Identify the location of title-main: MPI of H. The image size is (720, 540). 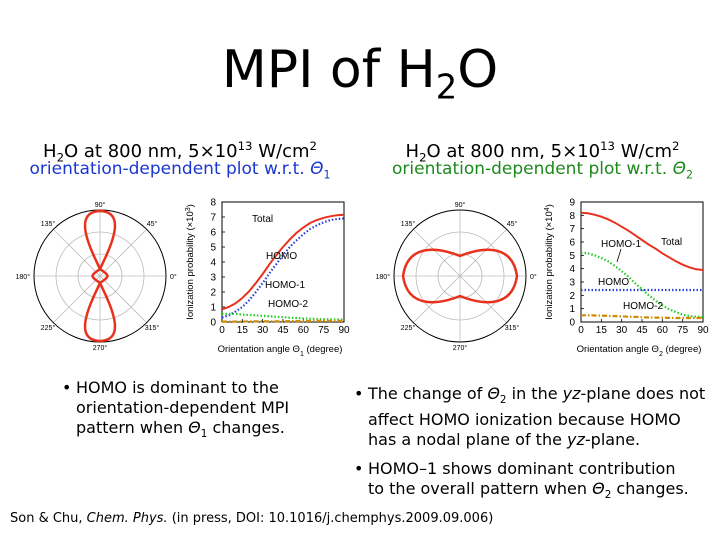
(328, 70).